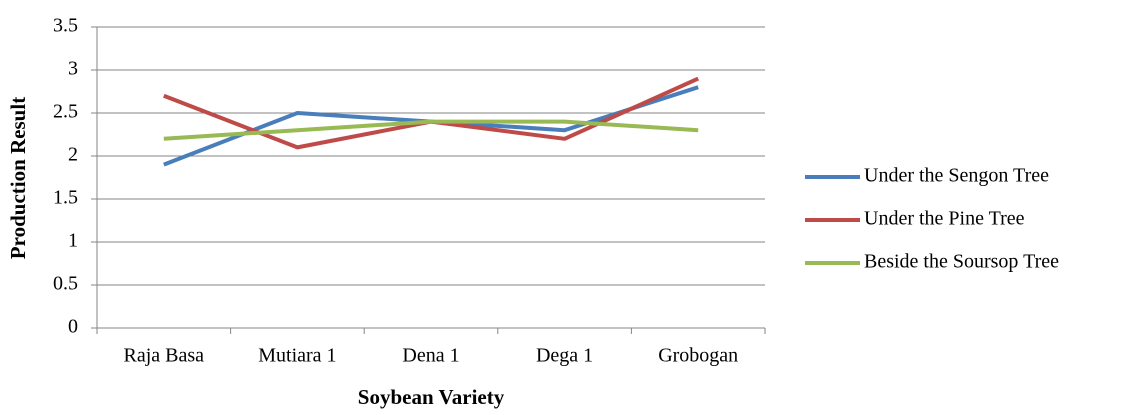  What do you see at coordinates (18, 178) in the screenshot?
I see `y-axis-title: Production Result` at bounding box center [18, 178].